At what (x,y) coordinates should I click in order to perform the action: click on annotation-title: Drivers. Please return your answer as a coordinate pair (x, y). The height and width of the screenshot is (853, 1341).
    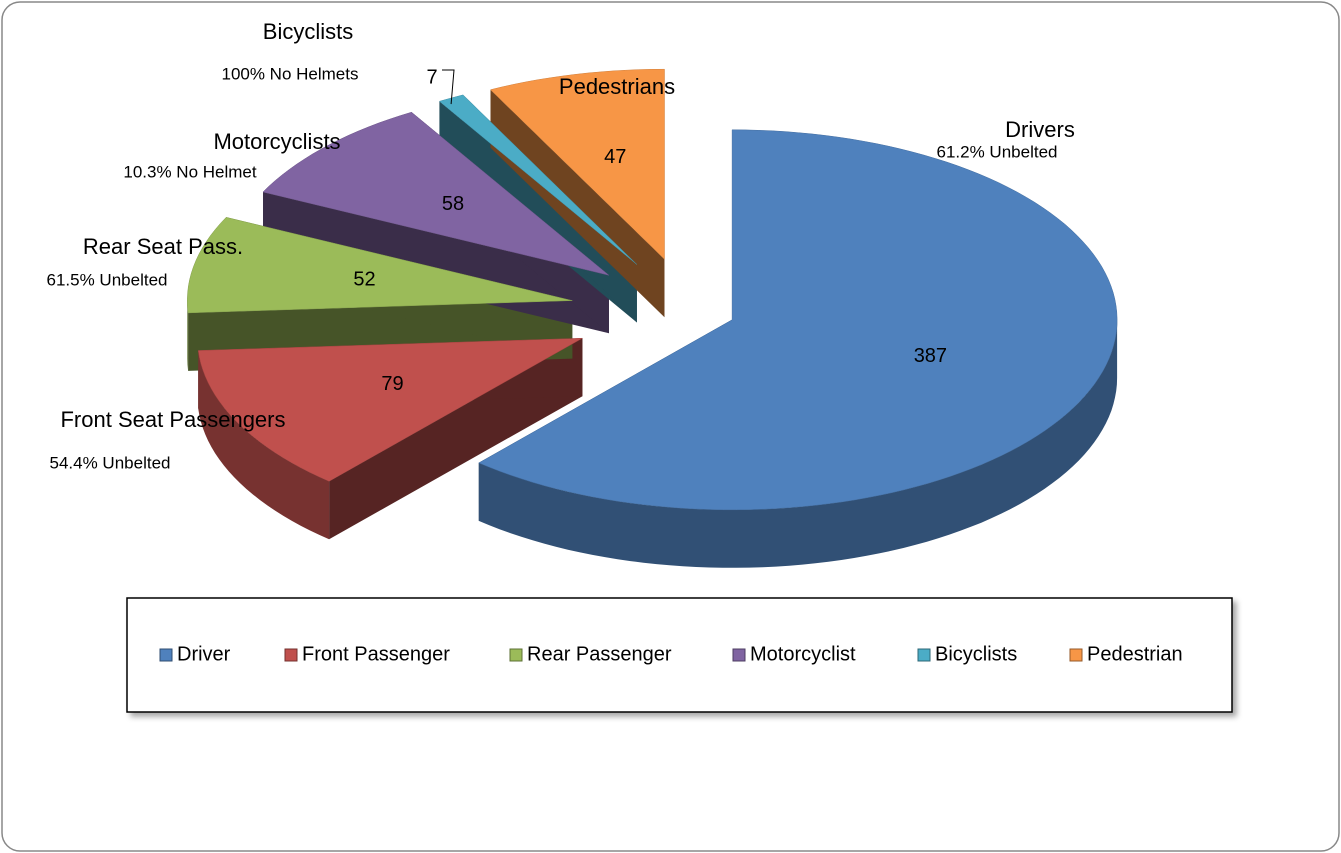
    Looking at the image, I should click on (1040, 129).